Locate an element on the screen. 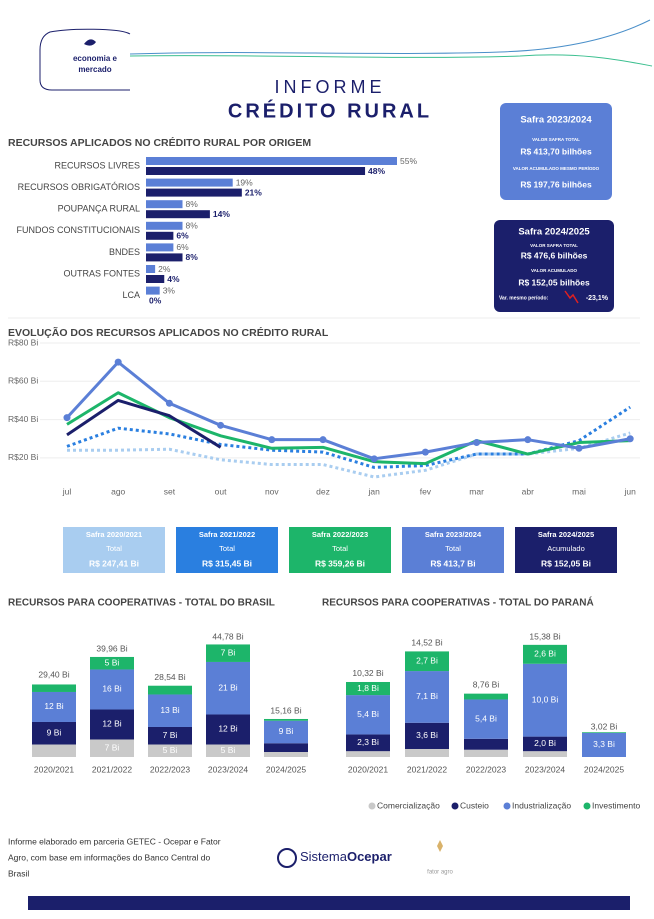 This screenshot has height=919, width=654. value-label: 19% is located at coordinates (244, 182).